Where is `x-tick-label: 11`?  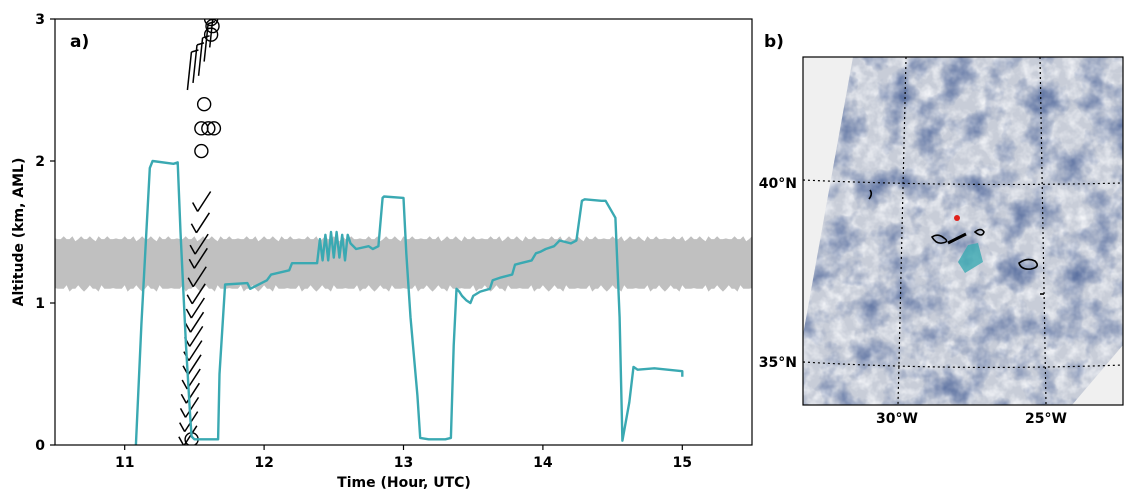
x-tick-label: 11 is located at coordinates (124, 463).